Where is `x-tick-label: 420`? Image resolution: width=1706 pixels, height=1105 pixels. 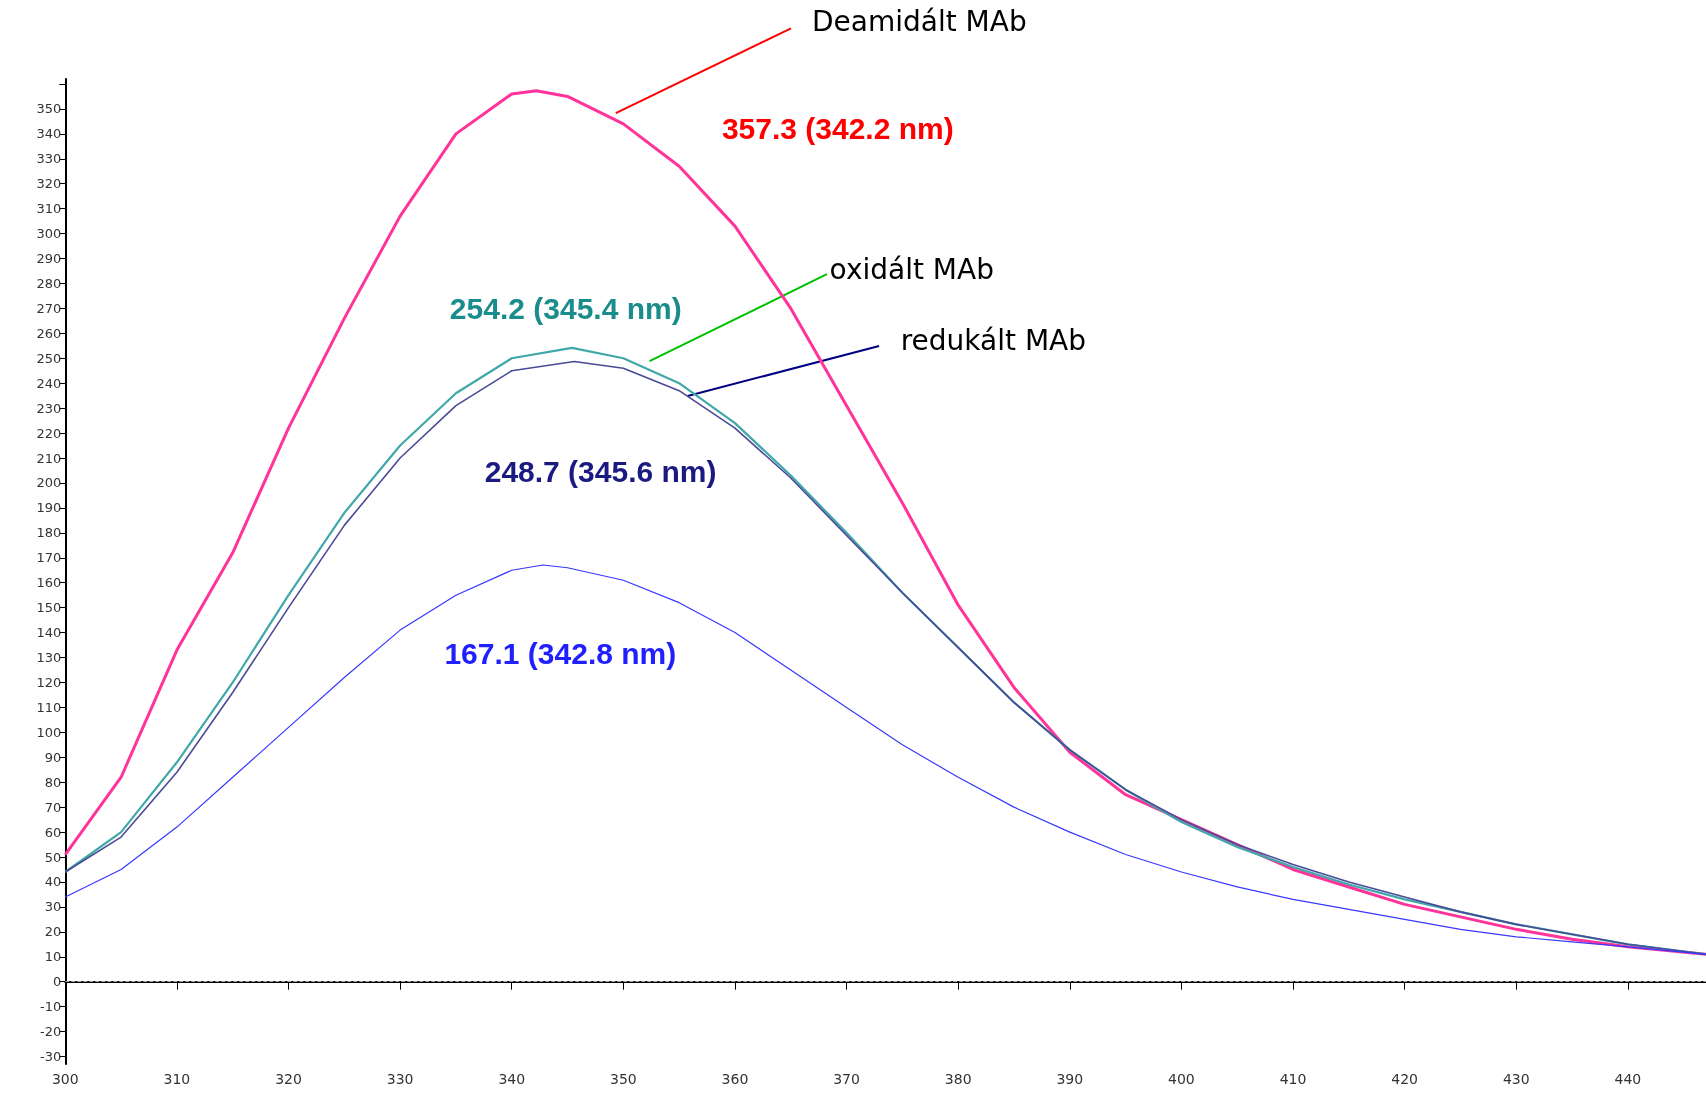 x-tick-label: 420 is located at coordinates (1405, 1079).